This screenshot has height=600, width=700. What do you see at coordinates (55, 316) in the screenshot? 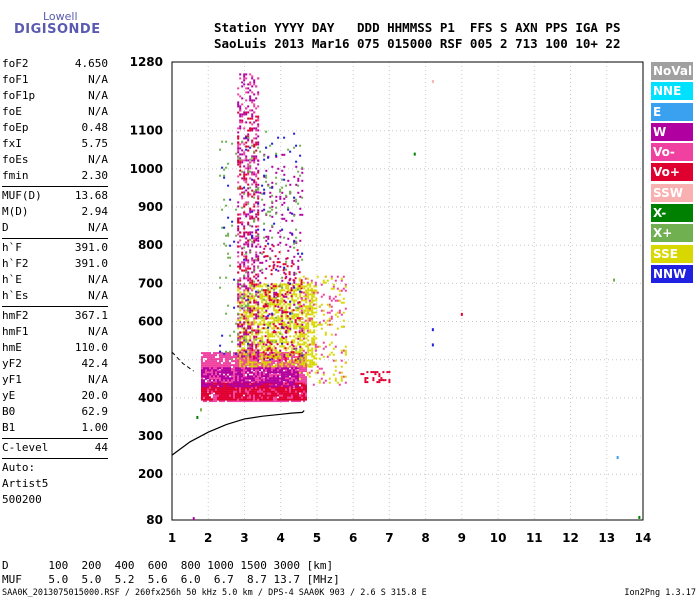
I see `param-row: hmF2 367.1` at bounding box center [55, 316].